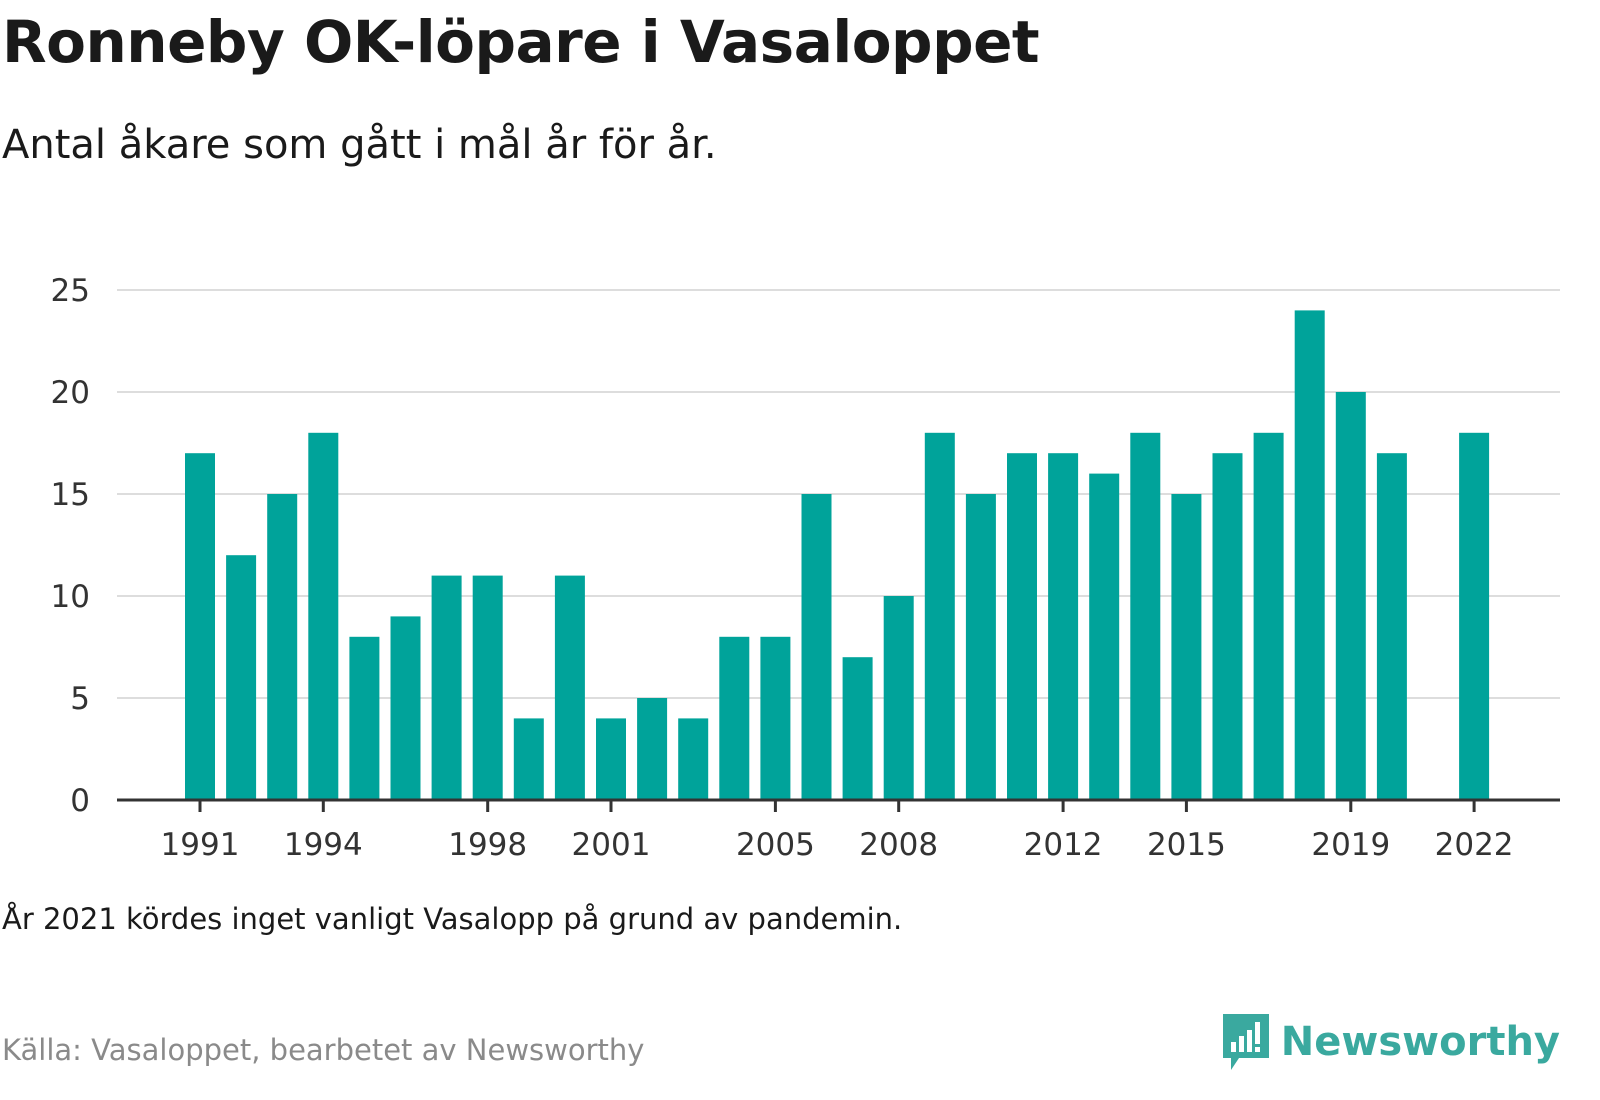 The image size is (1600, 1100). What do you see at coordinates (734, 718) in the screenshot?
I see `bar-2004` at bounding box center [734, 718].